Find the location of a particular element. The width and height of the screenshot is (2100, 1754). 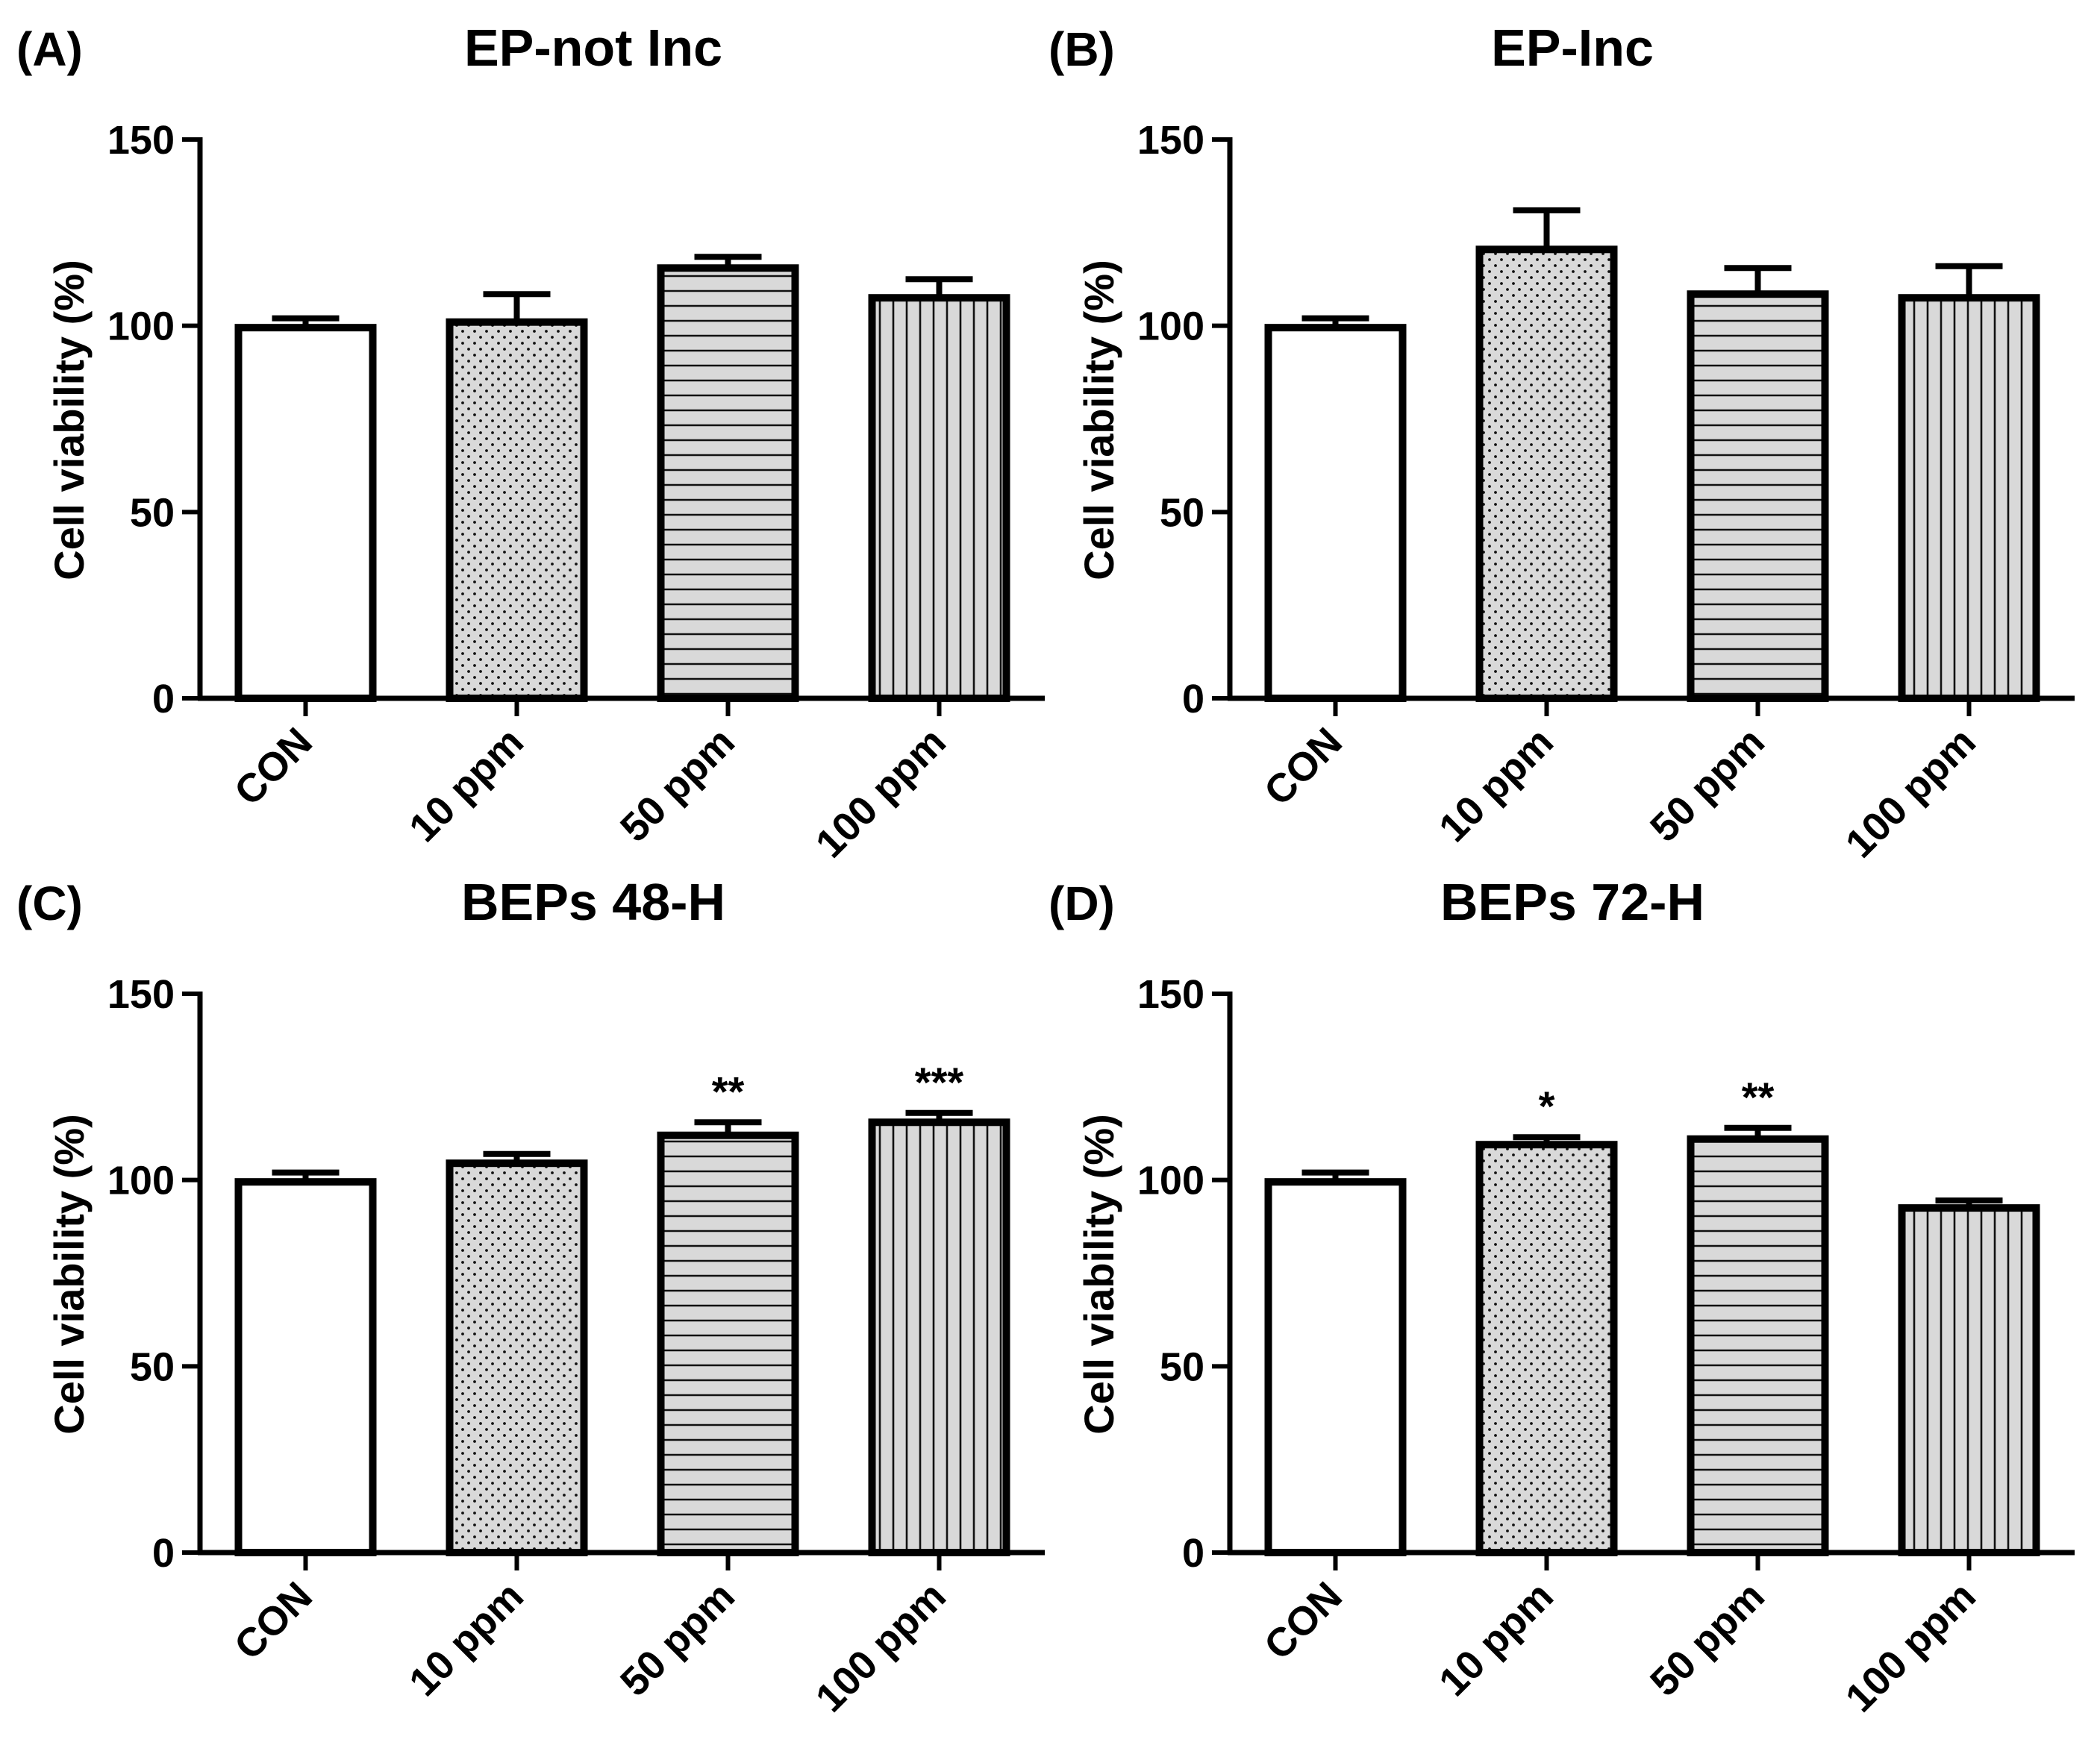

panel-c-title: BEPs 48-H is located at coordinates (593, 902).